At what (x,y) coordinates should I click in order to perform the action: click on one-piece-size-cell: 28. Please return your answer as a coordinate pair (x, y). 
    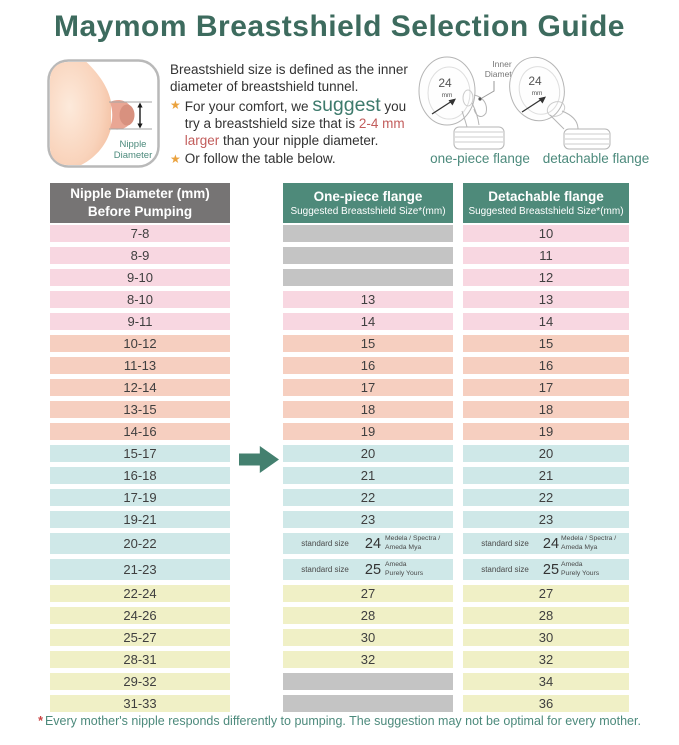
    Looking at the image, I should click on (368, 615).